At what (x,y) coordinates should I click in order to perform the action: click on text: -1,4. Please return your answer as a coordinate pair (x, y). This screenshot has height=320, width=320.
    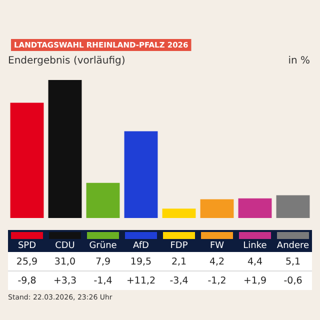
    Looking at the image, I should click on (103, 281).